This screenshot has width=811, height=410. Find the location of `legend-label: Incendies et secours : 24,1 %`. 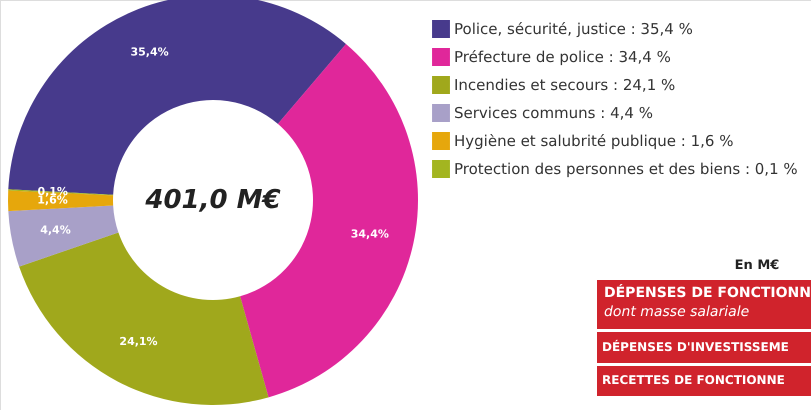

legend-label: Incendies et secours : 24,1 % is located at coordinates (565, 85).